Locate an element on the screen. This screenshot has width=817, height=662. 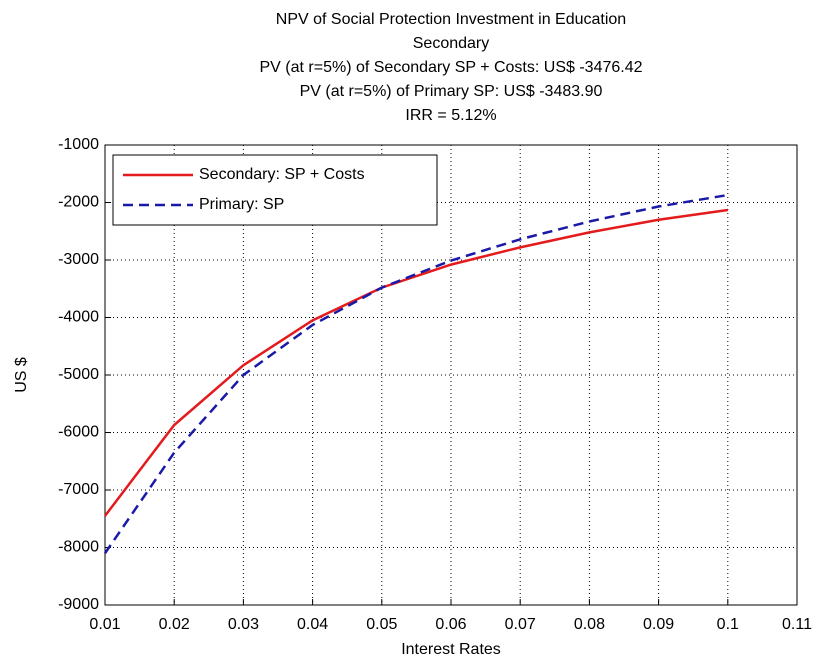
y-tick-label: -5000 is located at coordinates (78, 374).